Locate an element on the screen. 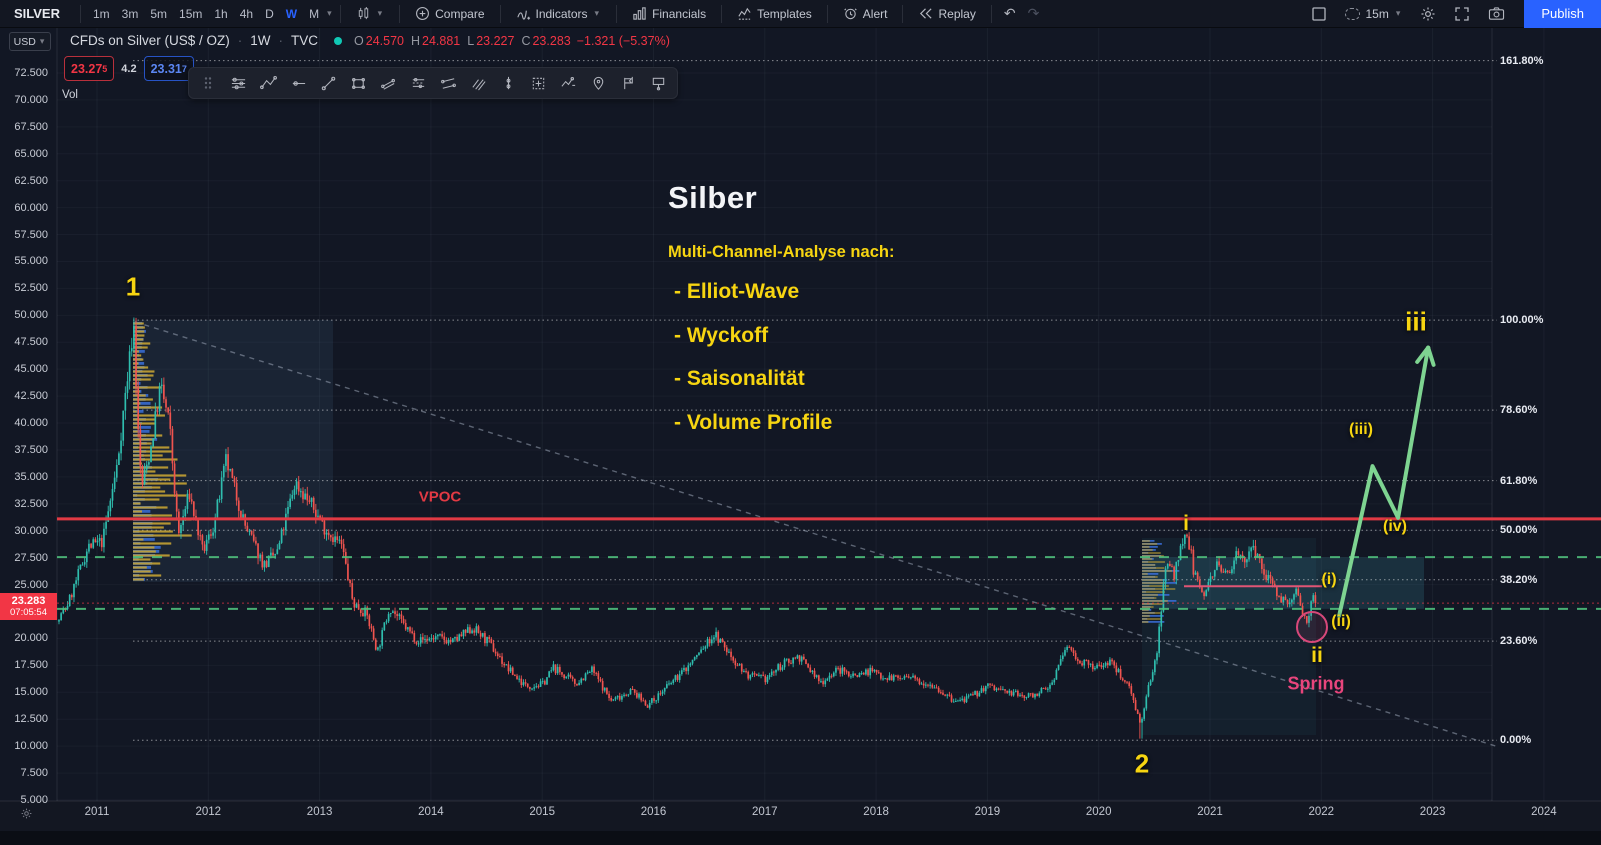 This screenshot has height=845, width=1601. financials-button: Financials is located at coordinates (669, 13).